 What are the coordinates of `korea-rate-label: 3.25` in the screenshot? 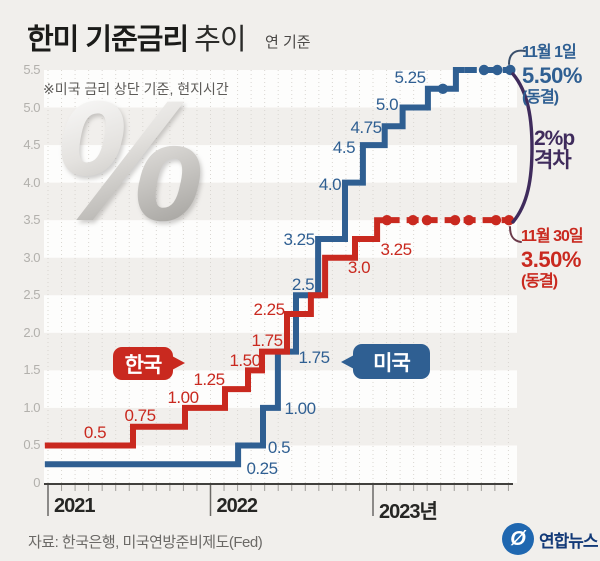 It's located at (396, 249).